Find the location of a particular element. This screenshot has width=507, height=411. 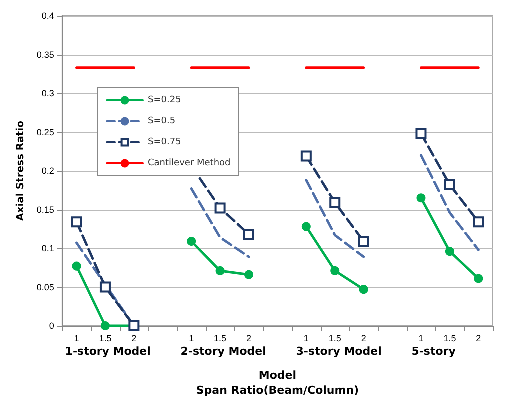

y-tick-label: 0.35 is located at coordinates (45, 55).